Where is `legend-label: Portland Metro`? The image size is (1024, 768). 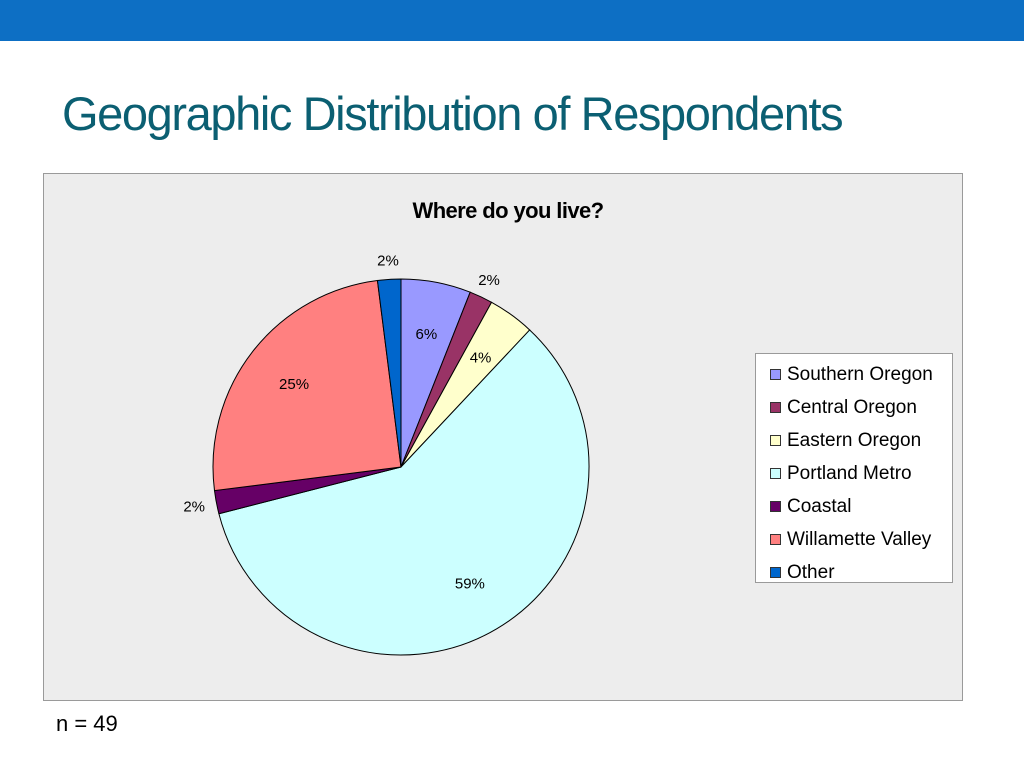 legend-label: Portland Metro is located at coordinates (849, 473).